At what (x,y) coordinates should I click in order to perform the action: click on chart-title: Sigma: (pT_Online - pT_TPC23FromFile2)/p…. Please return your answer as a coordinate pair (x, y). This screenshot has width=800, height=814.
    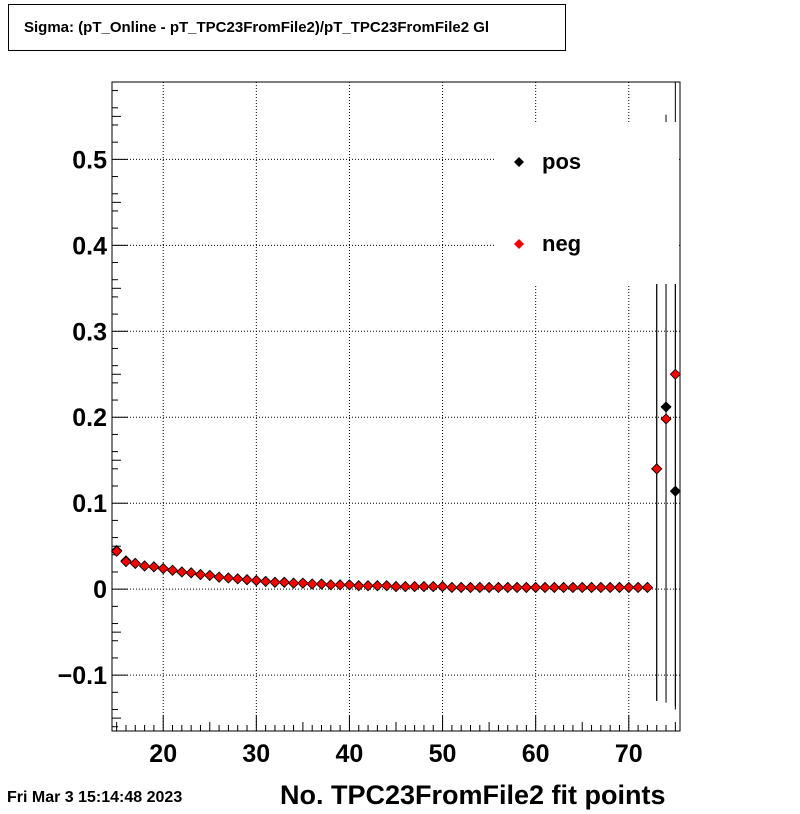
    Looking at the image, I should click on (257, 27).